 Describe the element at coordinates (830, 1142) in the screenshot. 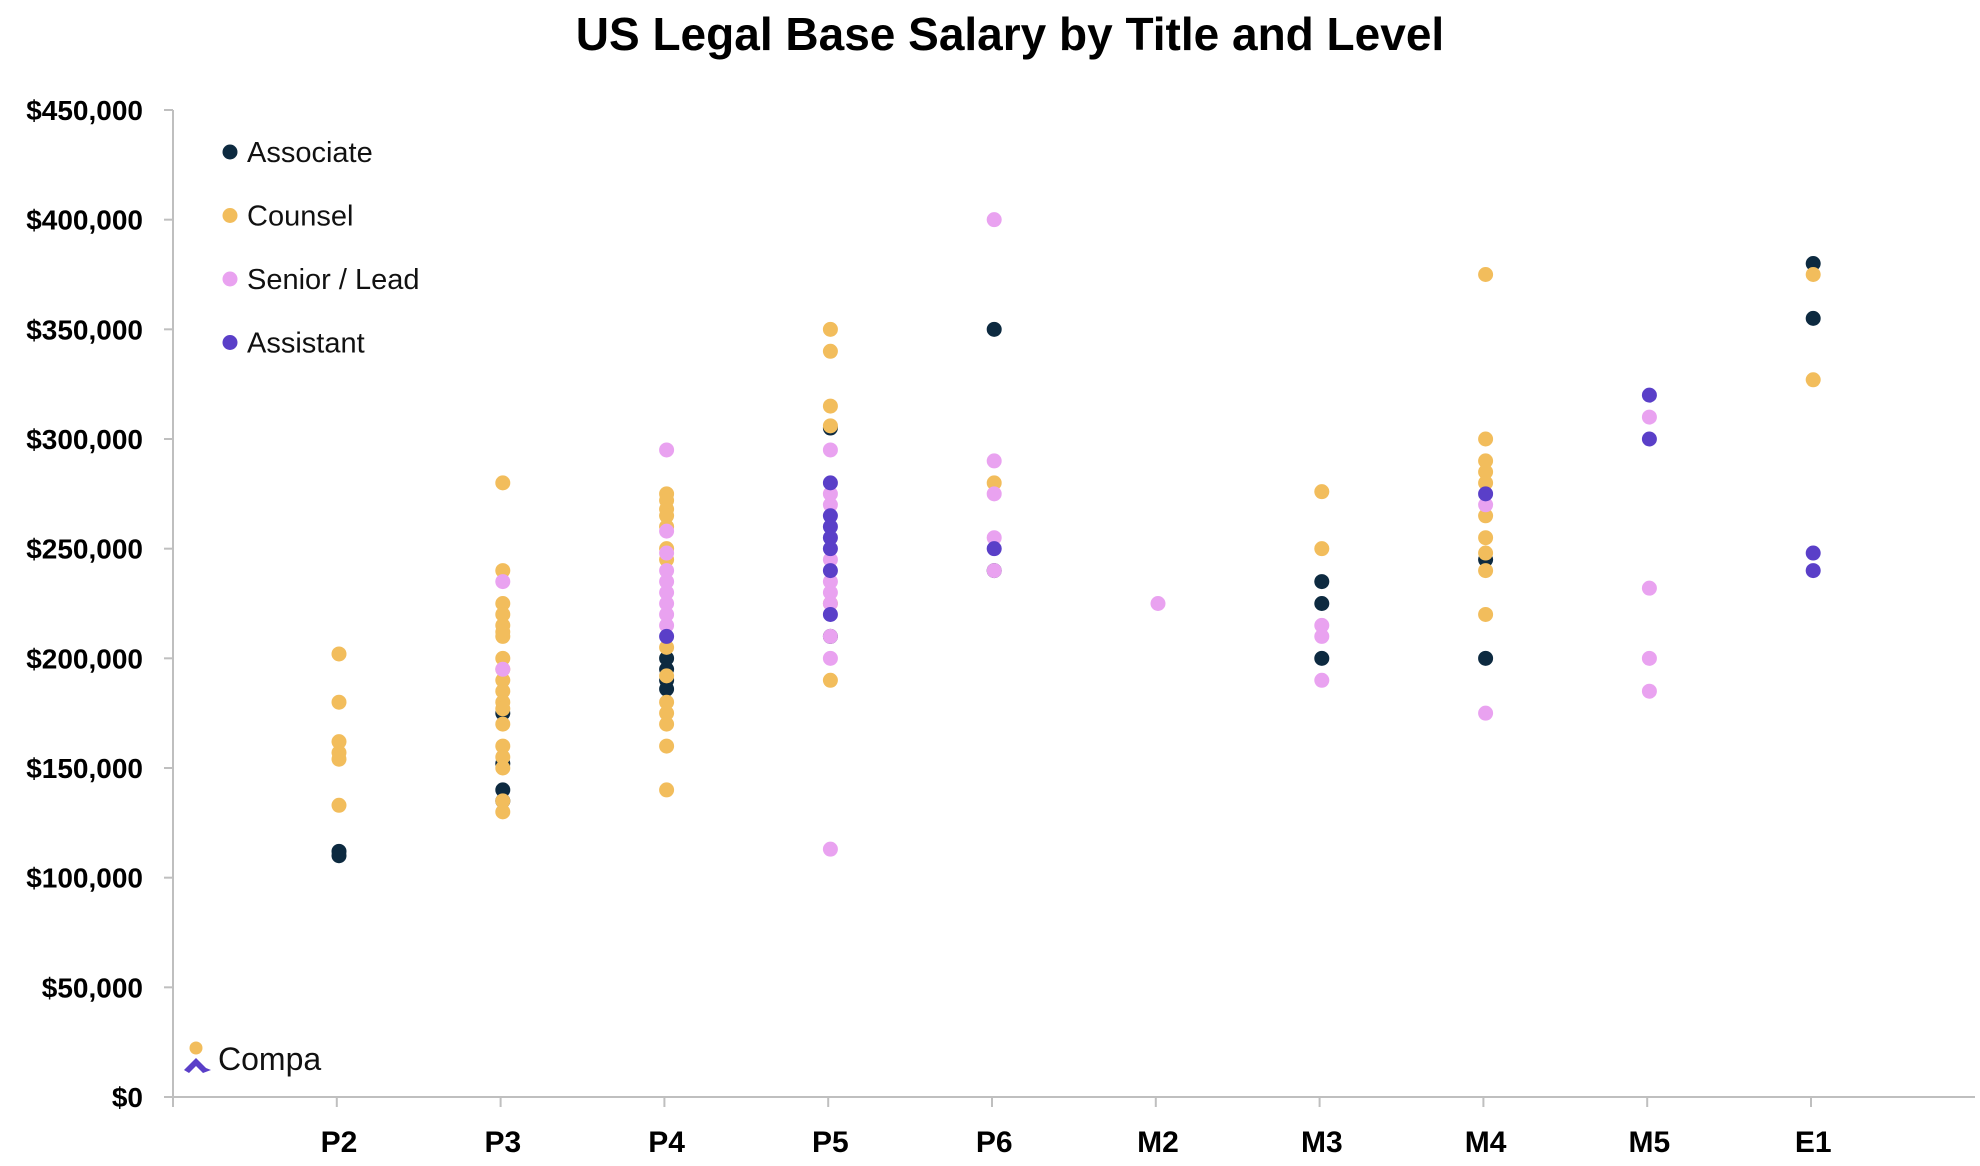

I see `x-tick-label: P5` at that location.